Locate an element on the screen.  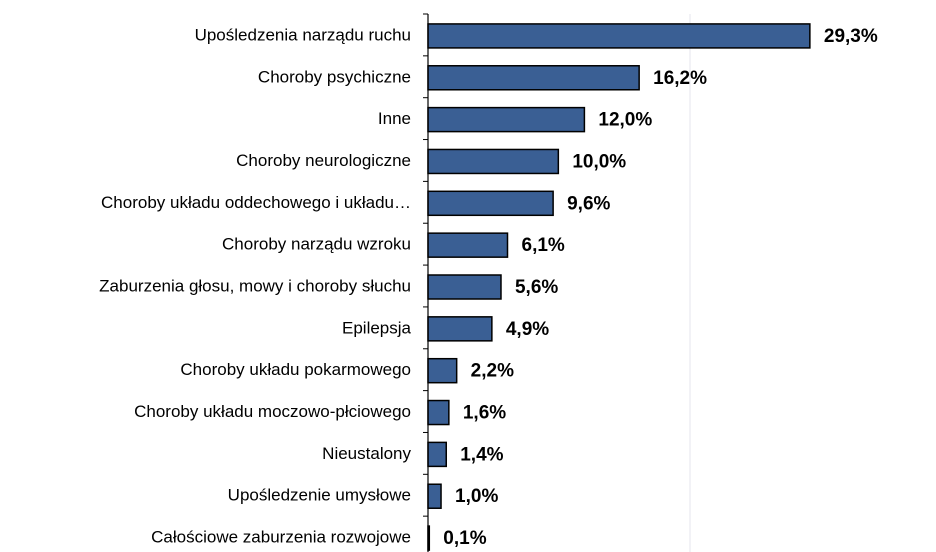
value-label: 2,2% is located at coordinates (492, 371).